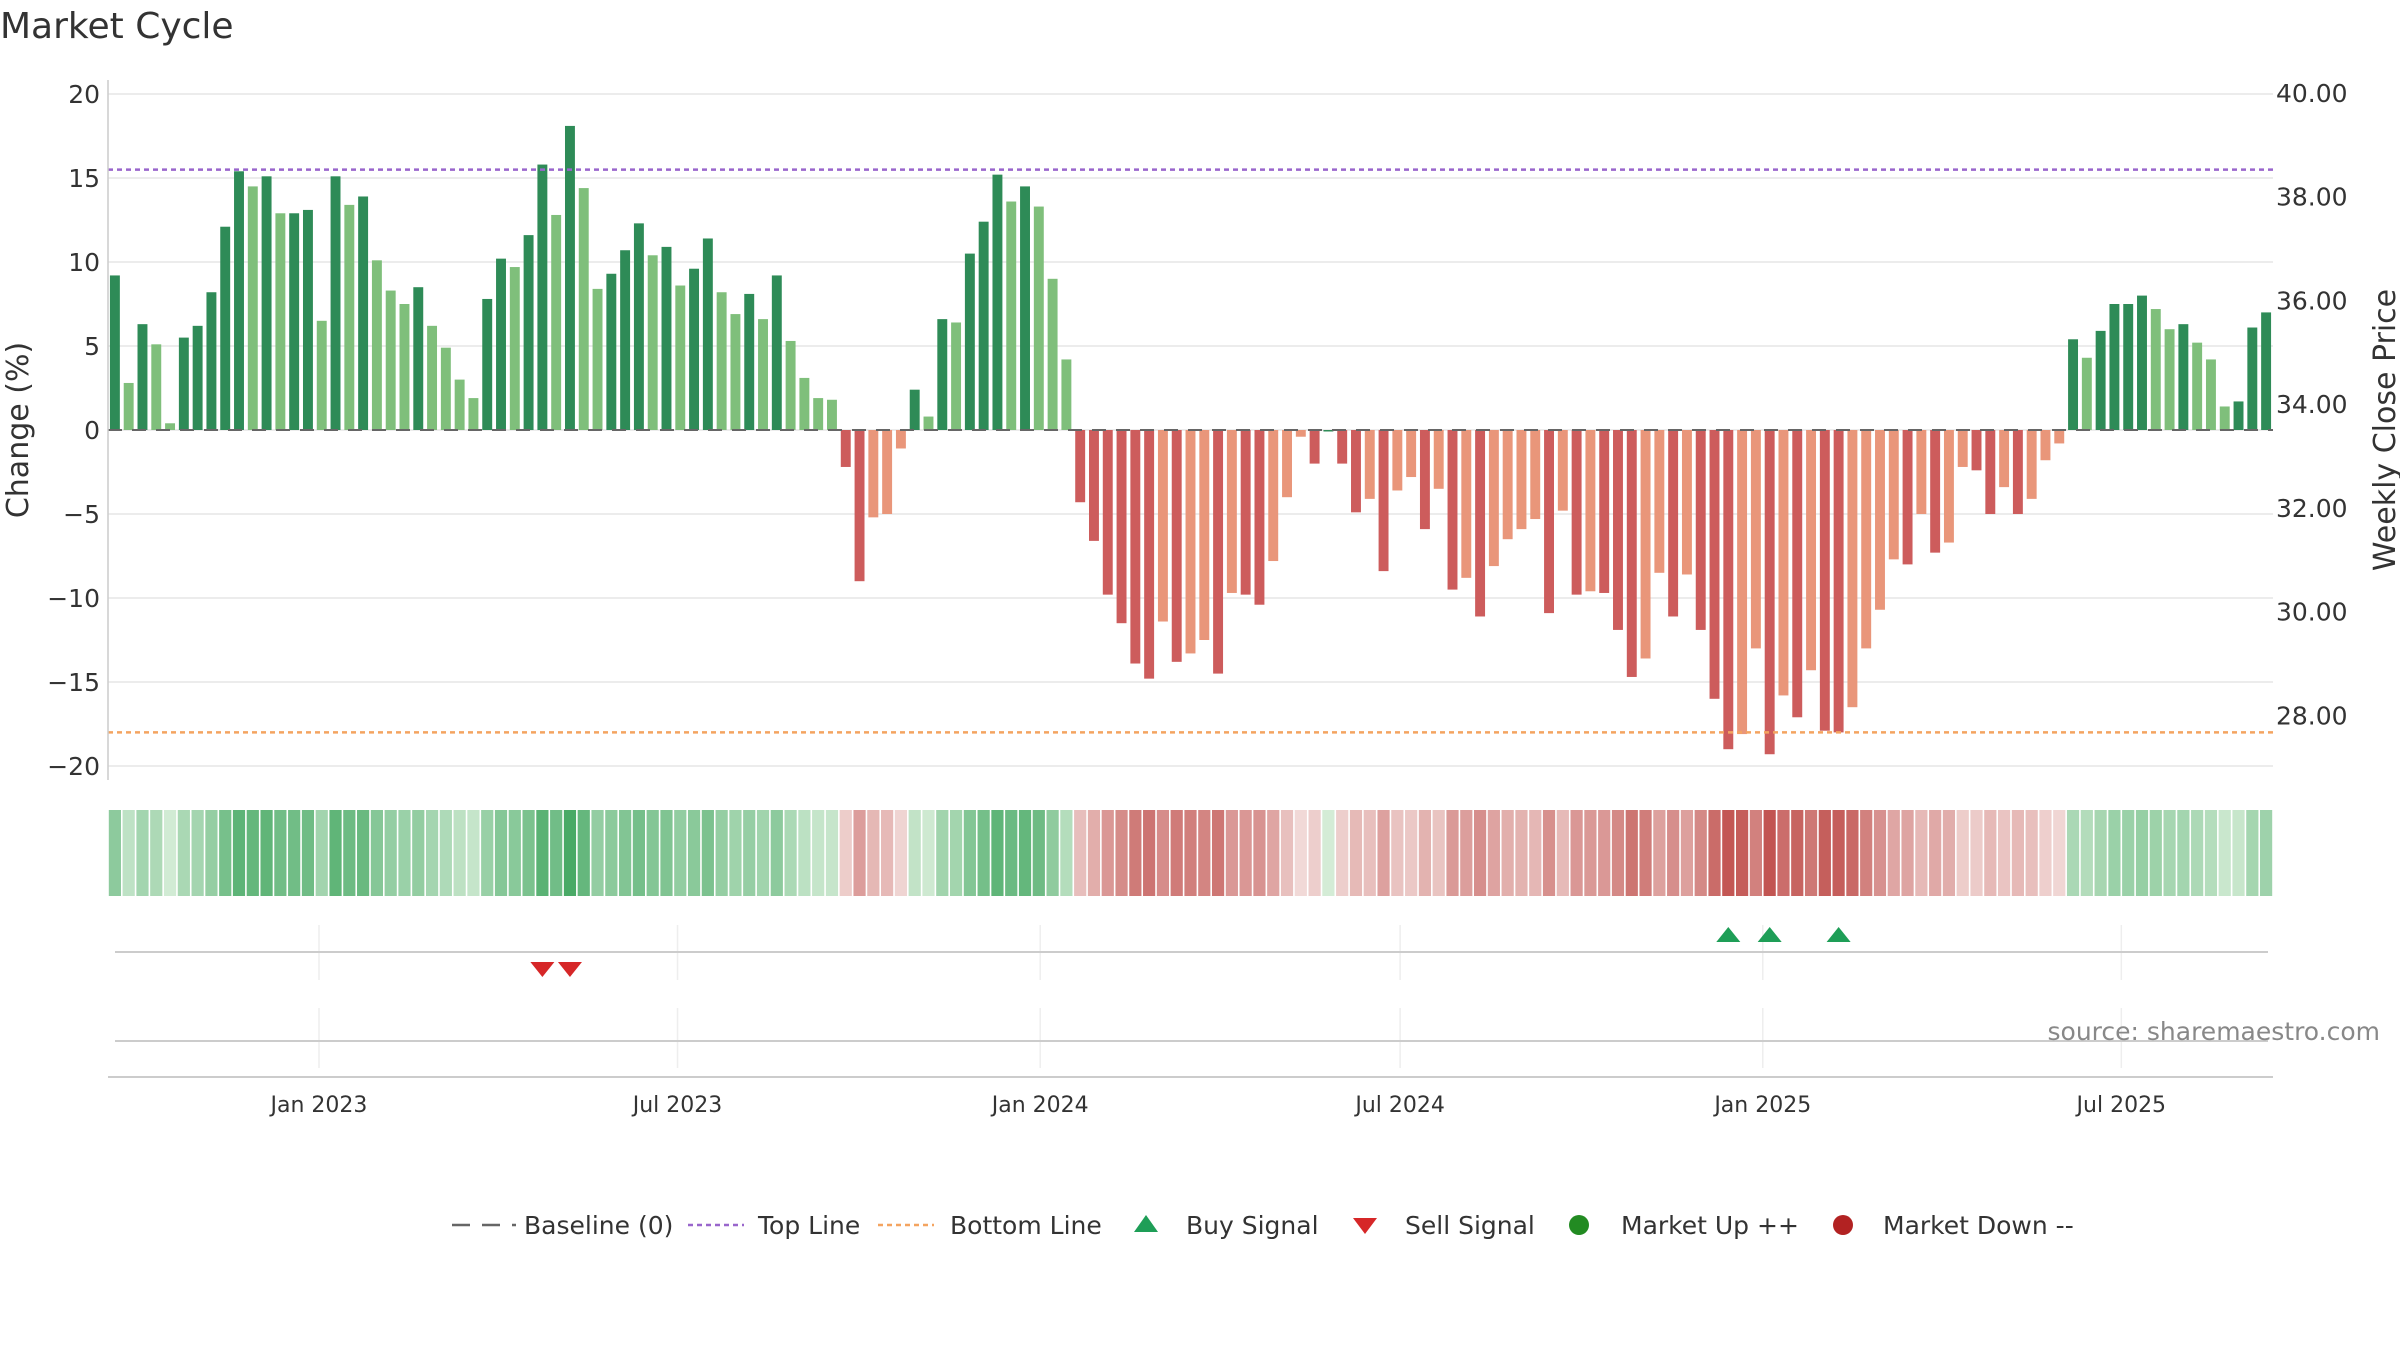 Image resolution: width=2400 pixels, height=1350 pixels. I want to click on y-tick-label: −10, so click(73, 598).